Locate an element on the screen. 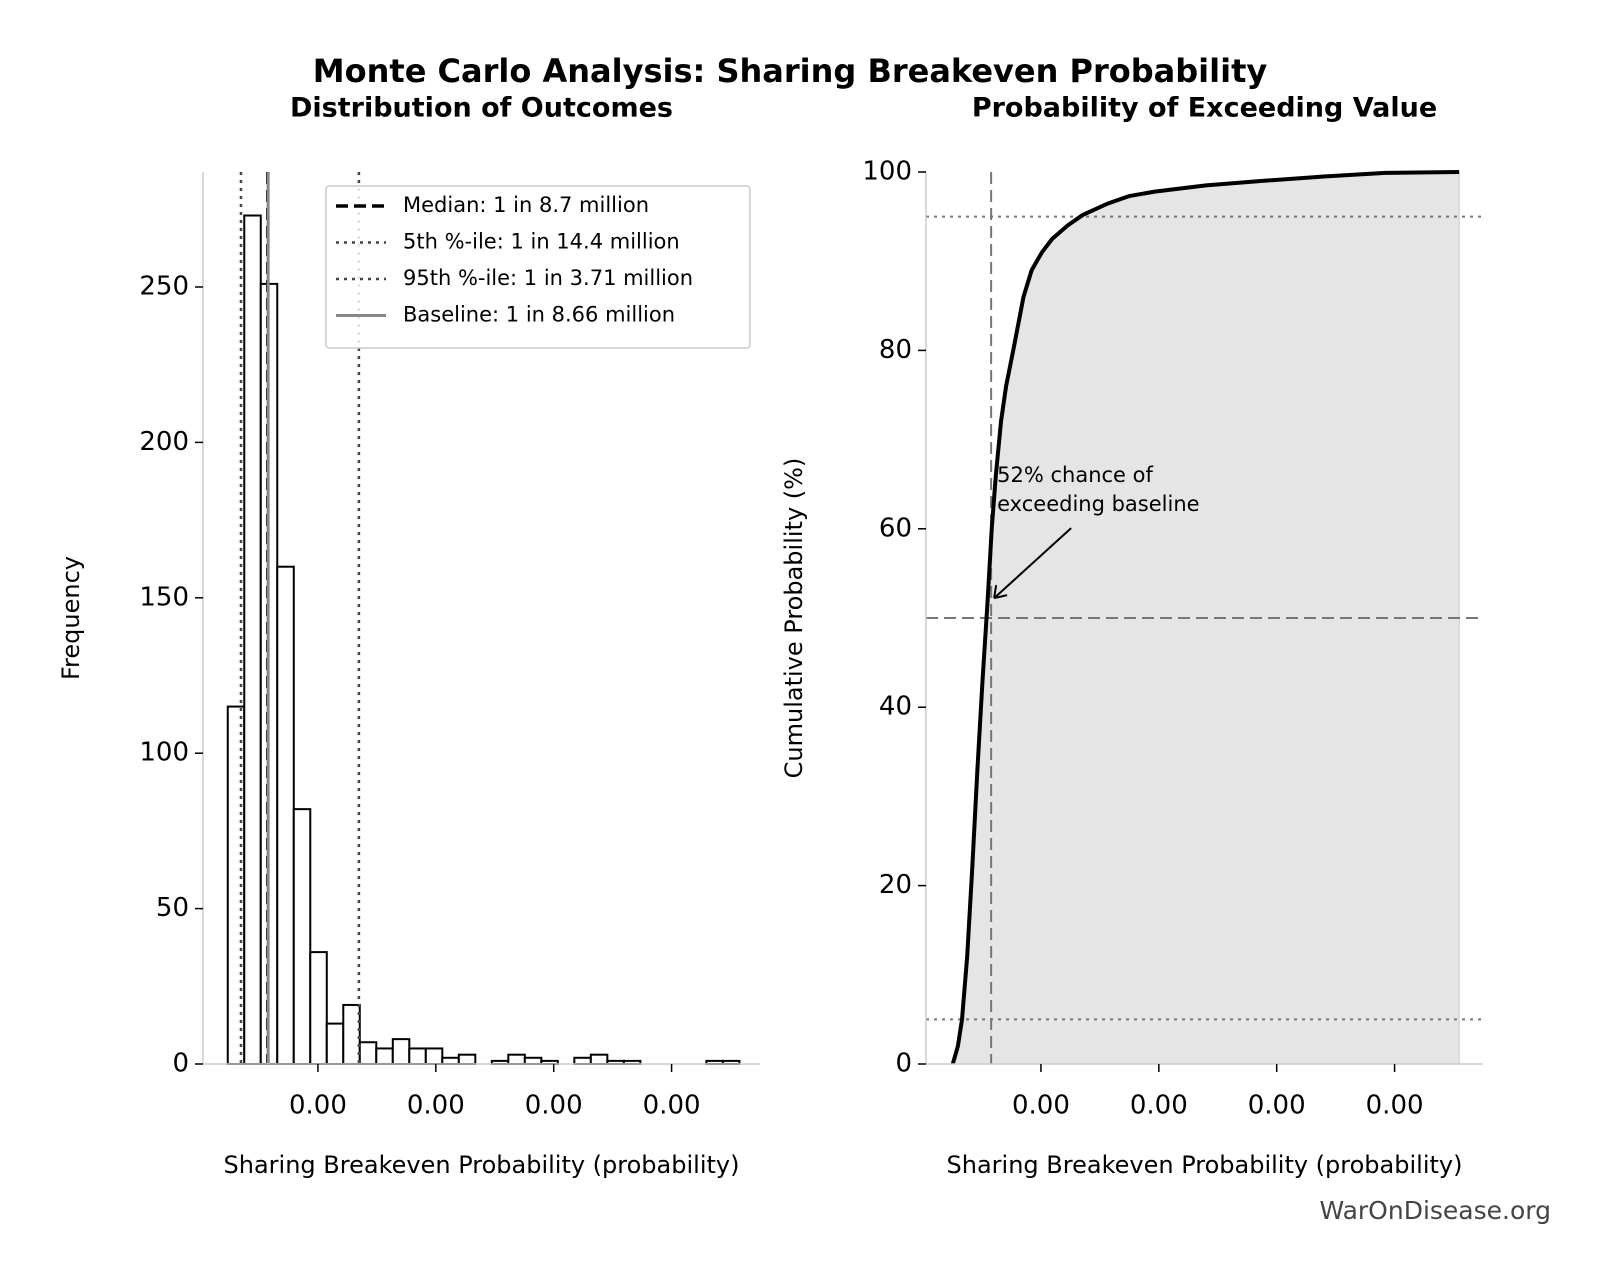 Image resolution: width=1601 pixels, height=1280 pixels. y-tick-label: 200 is located at coordinates (164, 442).